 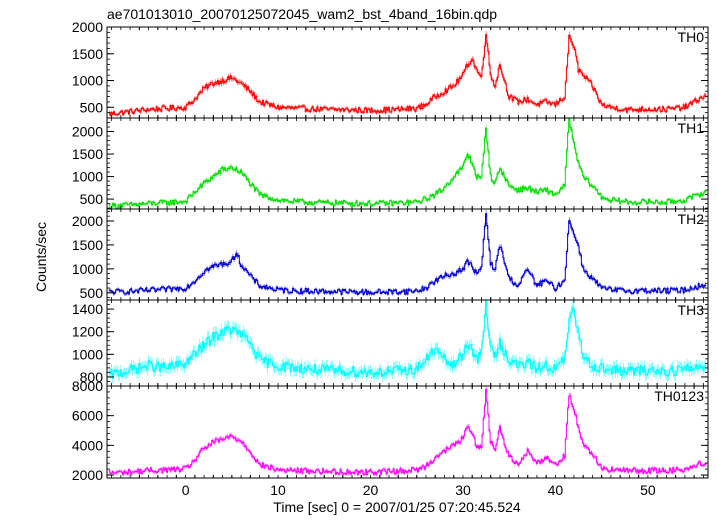 What do you see at coordinates (407, 339) in the screenshot?
I see `series-line-th3` at bounding box center [407, 339].